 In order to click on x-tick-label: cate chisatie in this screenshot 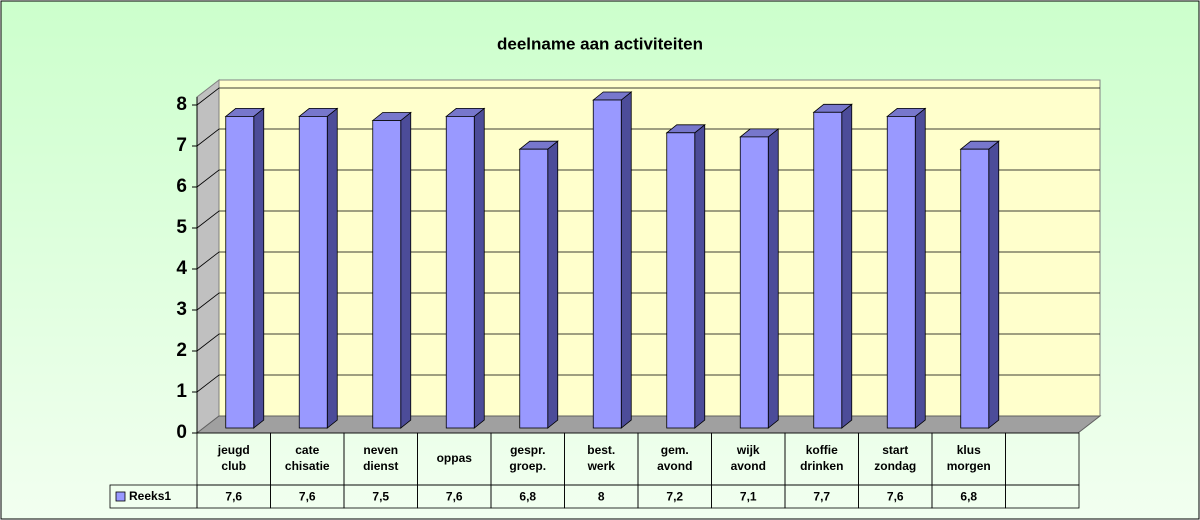, I will do `click(307, 458)`.